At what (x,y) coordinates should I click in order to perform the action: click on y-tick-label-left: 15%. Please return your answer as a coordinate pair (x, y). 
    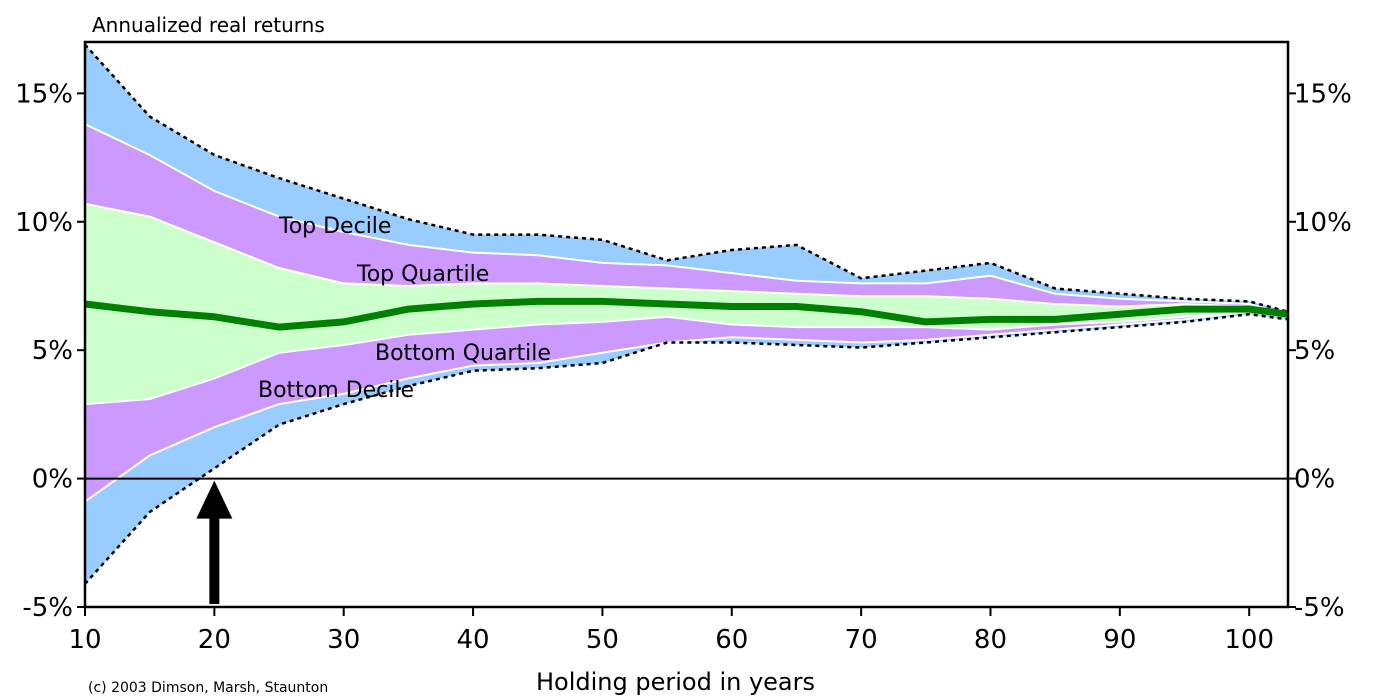
    Looking at the image, I should click on (44, 94).